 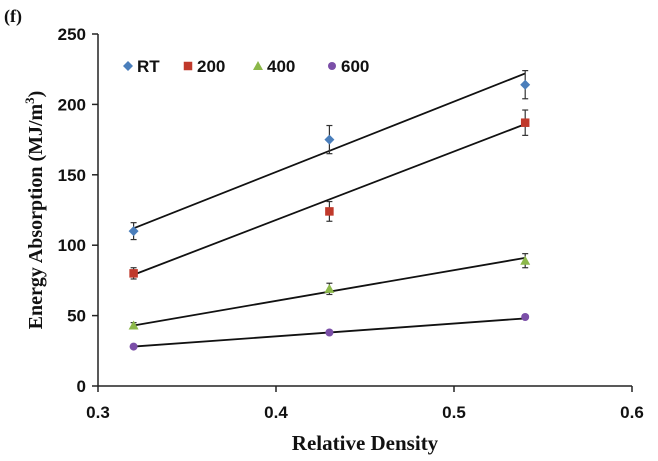 What do you see at coordinates (29, 100) in the screenshot?
I see `y-axis-title-sup: 3` at bounding box center [29, 100].